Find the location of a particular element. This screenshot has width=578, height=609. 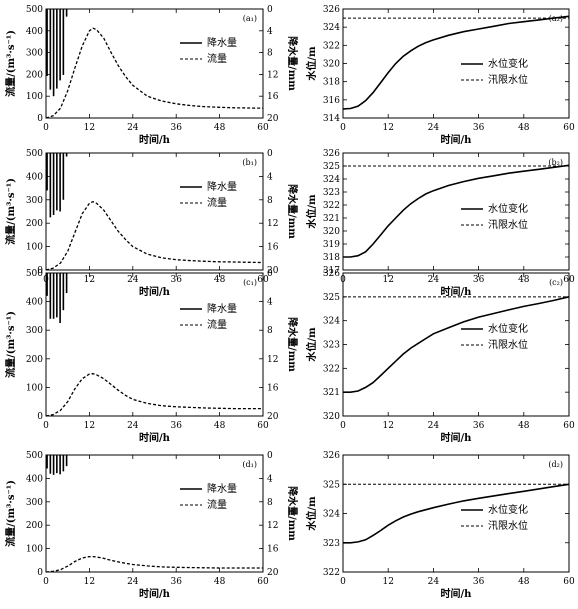

y-tick-label: 326 is located at coordinates (331, 10).